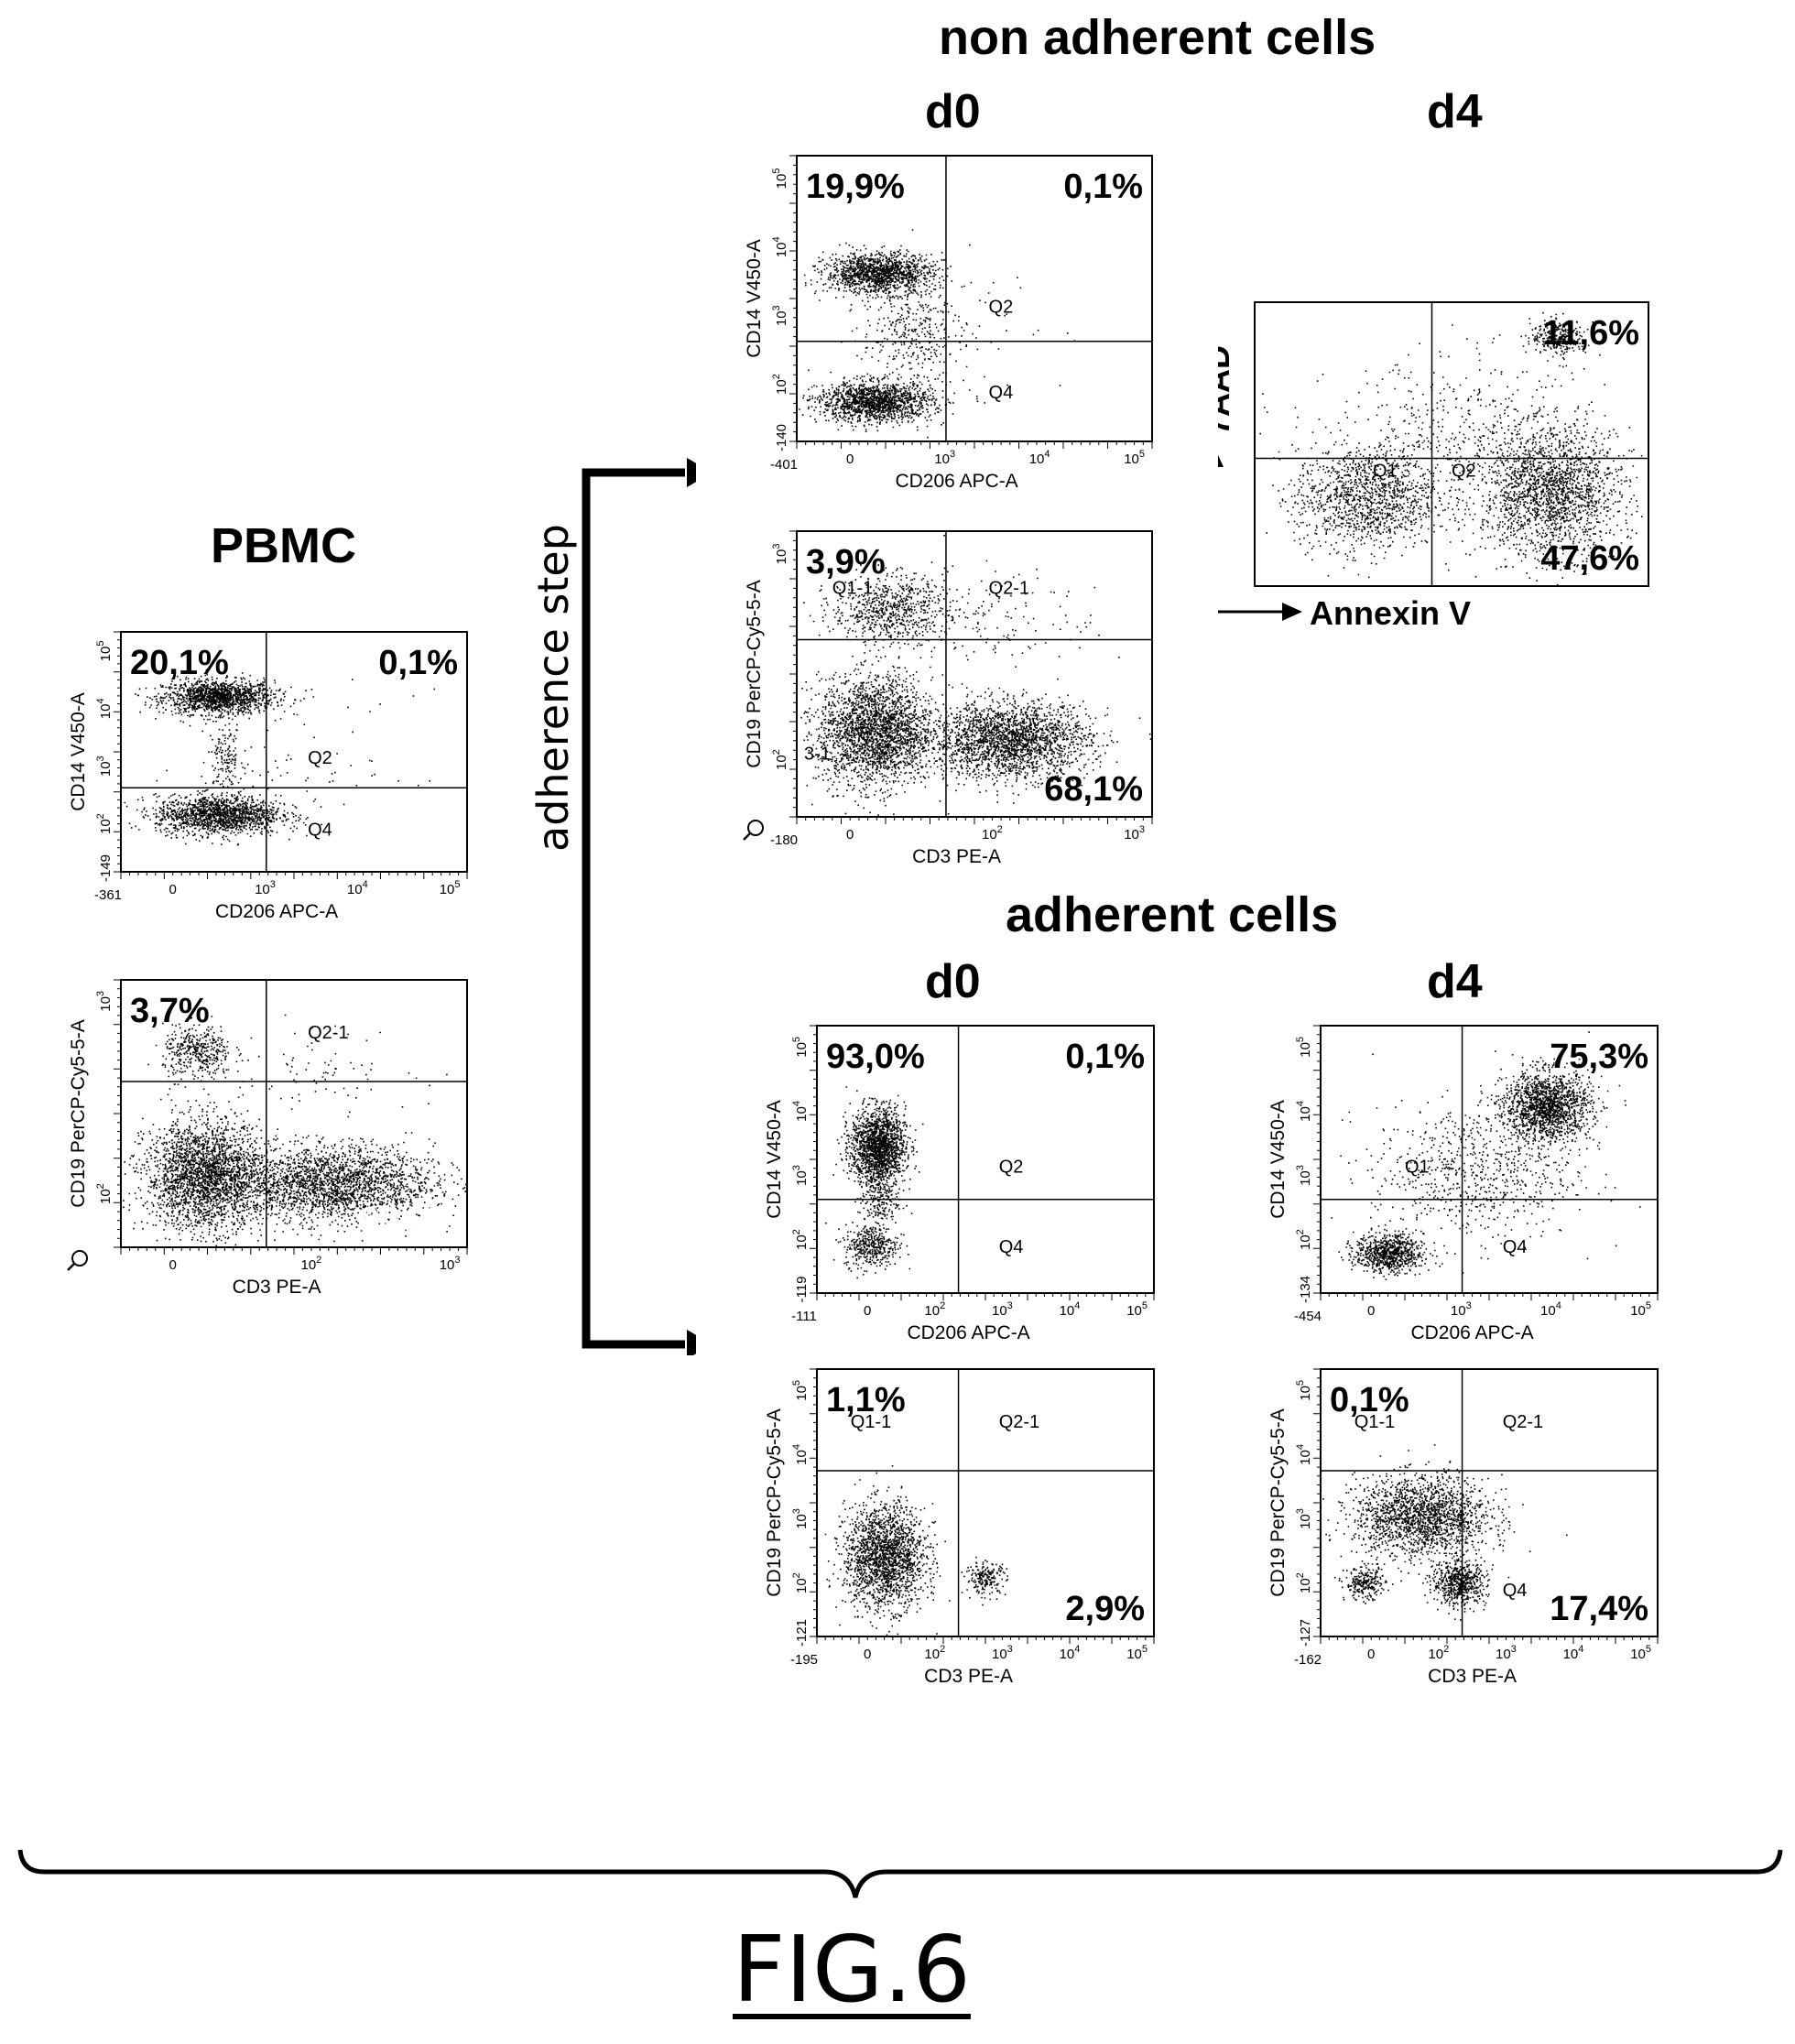 Image resolution: width=1795 pixels, height=2044 pixels. Describe the element at coordinates (1172, 915) in the screenshot. I see `header-adherent: adherent cells` at that location.